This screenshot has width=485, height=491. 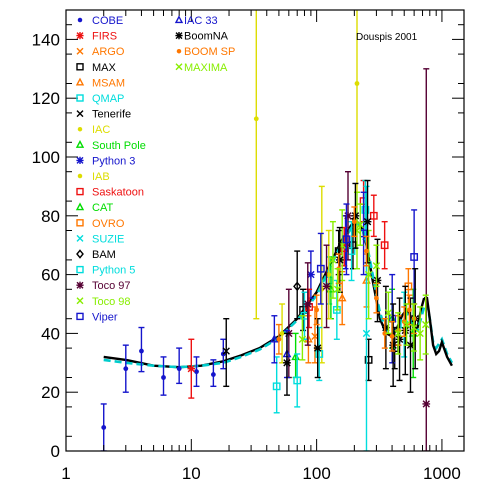 What do you see at coordinates (55, 451) in the screenshot?
I see `y-tick-label: 0` at bounding box center [55, 451].